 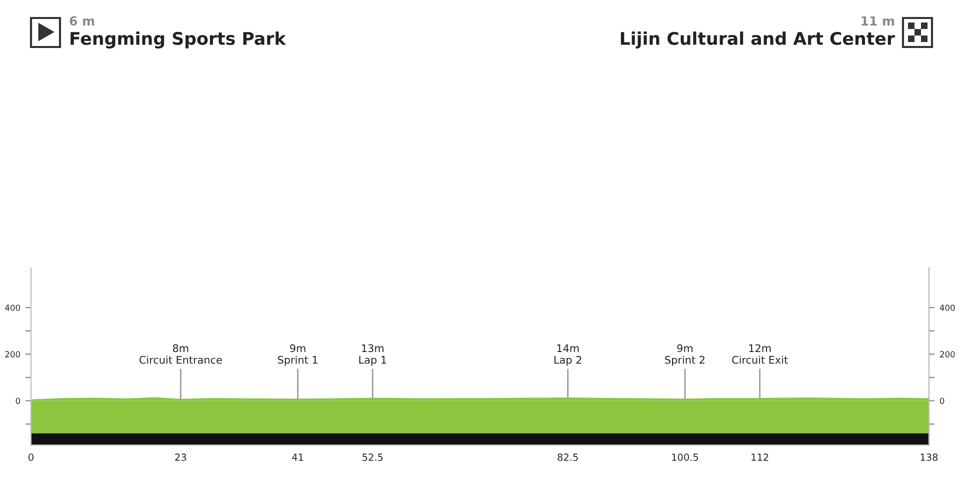 What do you see at coordinates (568, 457) in the screenshot?
I see `x-tick-label: 82.5` at bounding box center [568, 457].